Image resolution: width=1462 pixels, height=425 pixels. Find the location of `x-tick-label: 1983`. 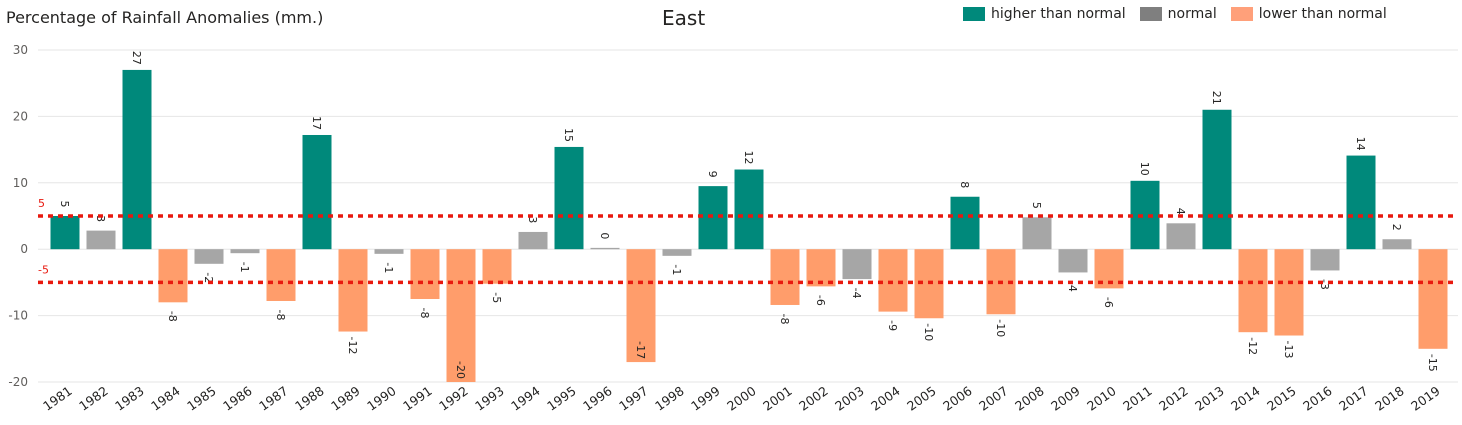

x-tick-label: 1983 is located at coordinates (129, 398).